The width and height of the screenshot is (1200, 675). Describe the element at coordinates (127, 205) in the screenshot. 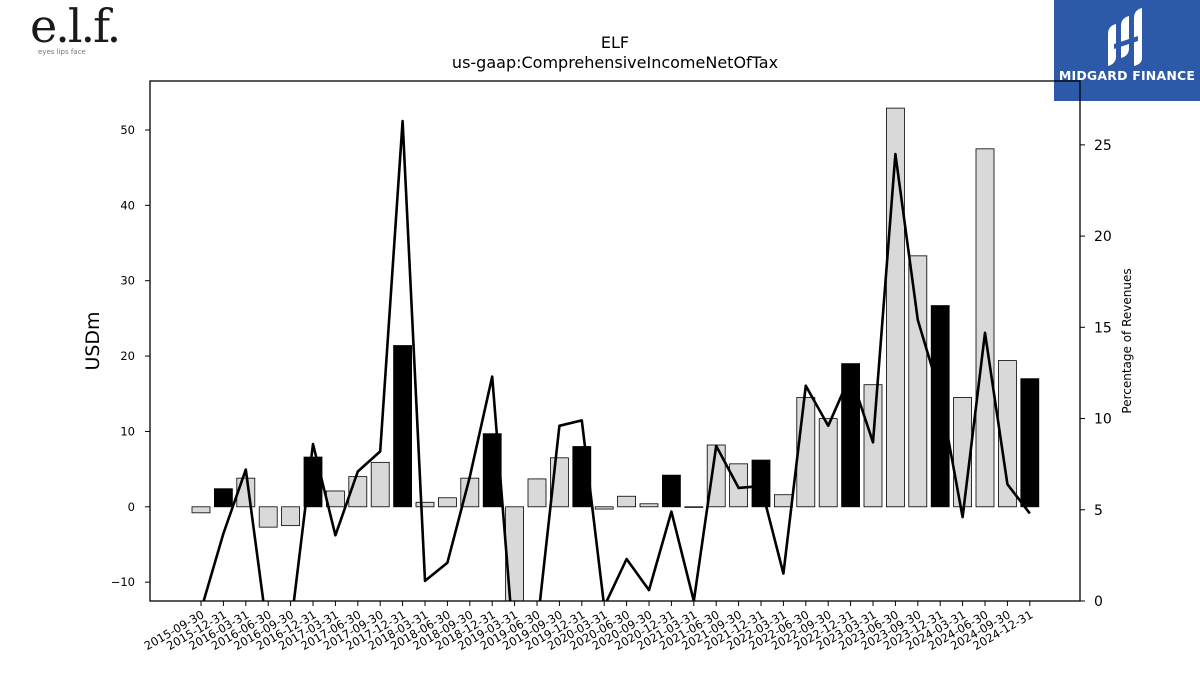

I see `y-tick-label: 40` at that location.